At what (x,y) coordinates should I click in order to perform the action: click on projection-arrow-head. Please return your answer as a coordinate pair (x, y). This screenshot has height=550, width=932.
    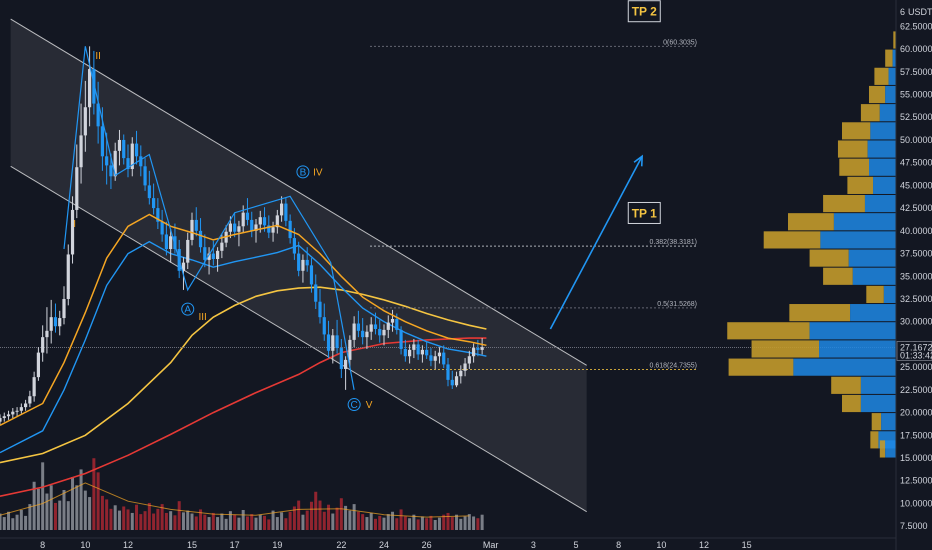
    Looking at the image, I should click on (638, 160).